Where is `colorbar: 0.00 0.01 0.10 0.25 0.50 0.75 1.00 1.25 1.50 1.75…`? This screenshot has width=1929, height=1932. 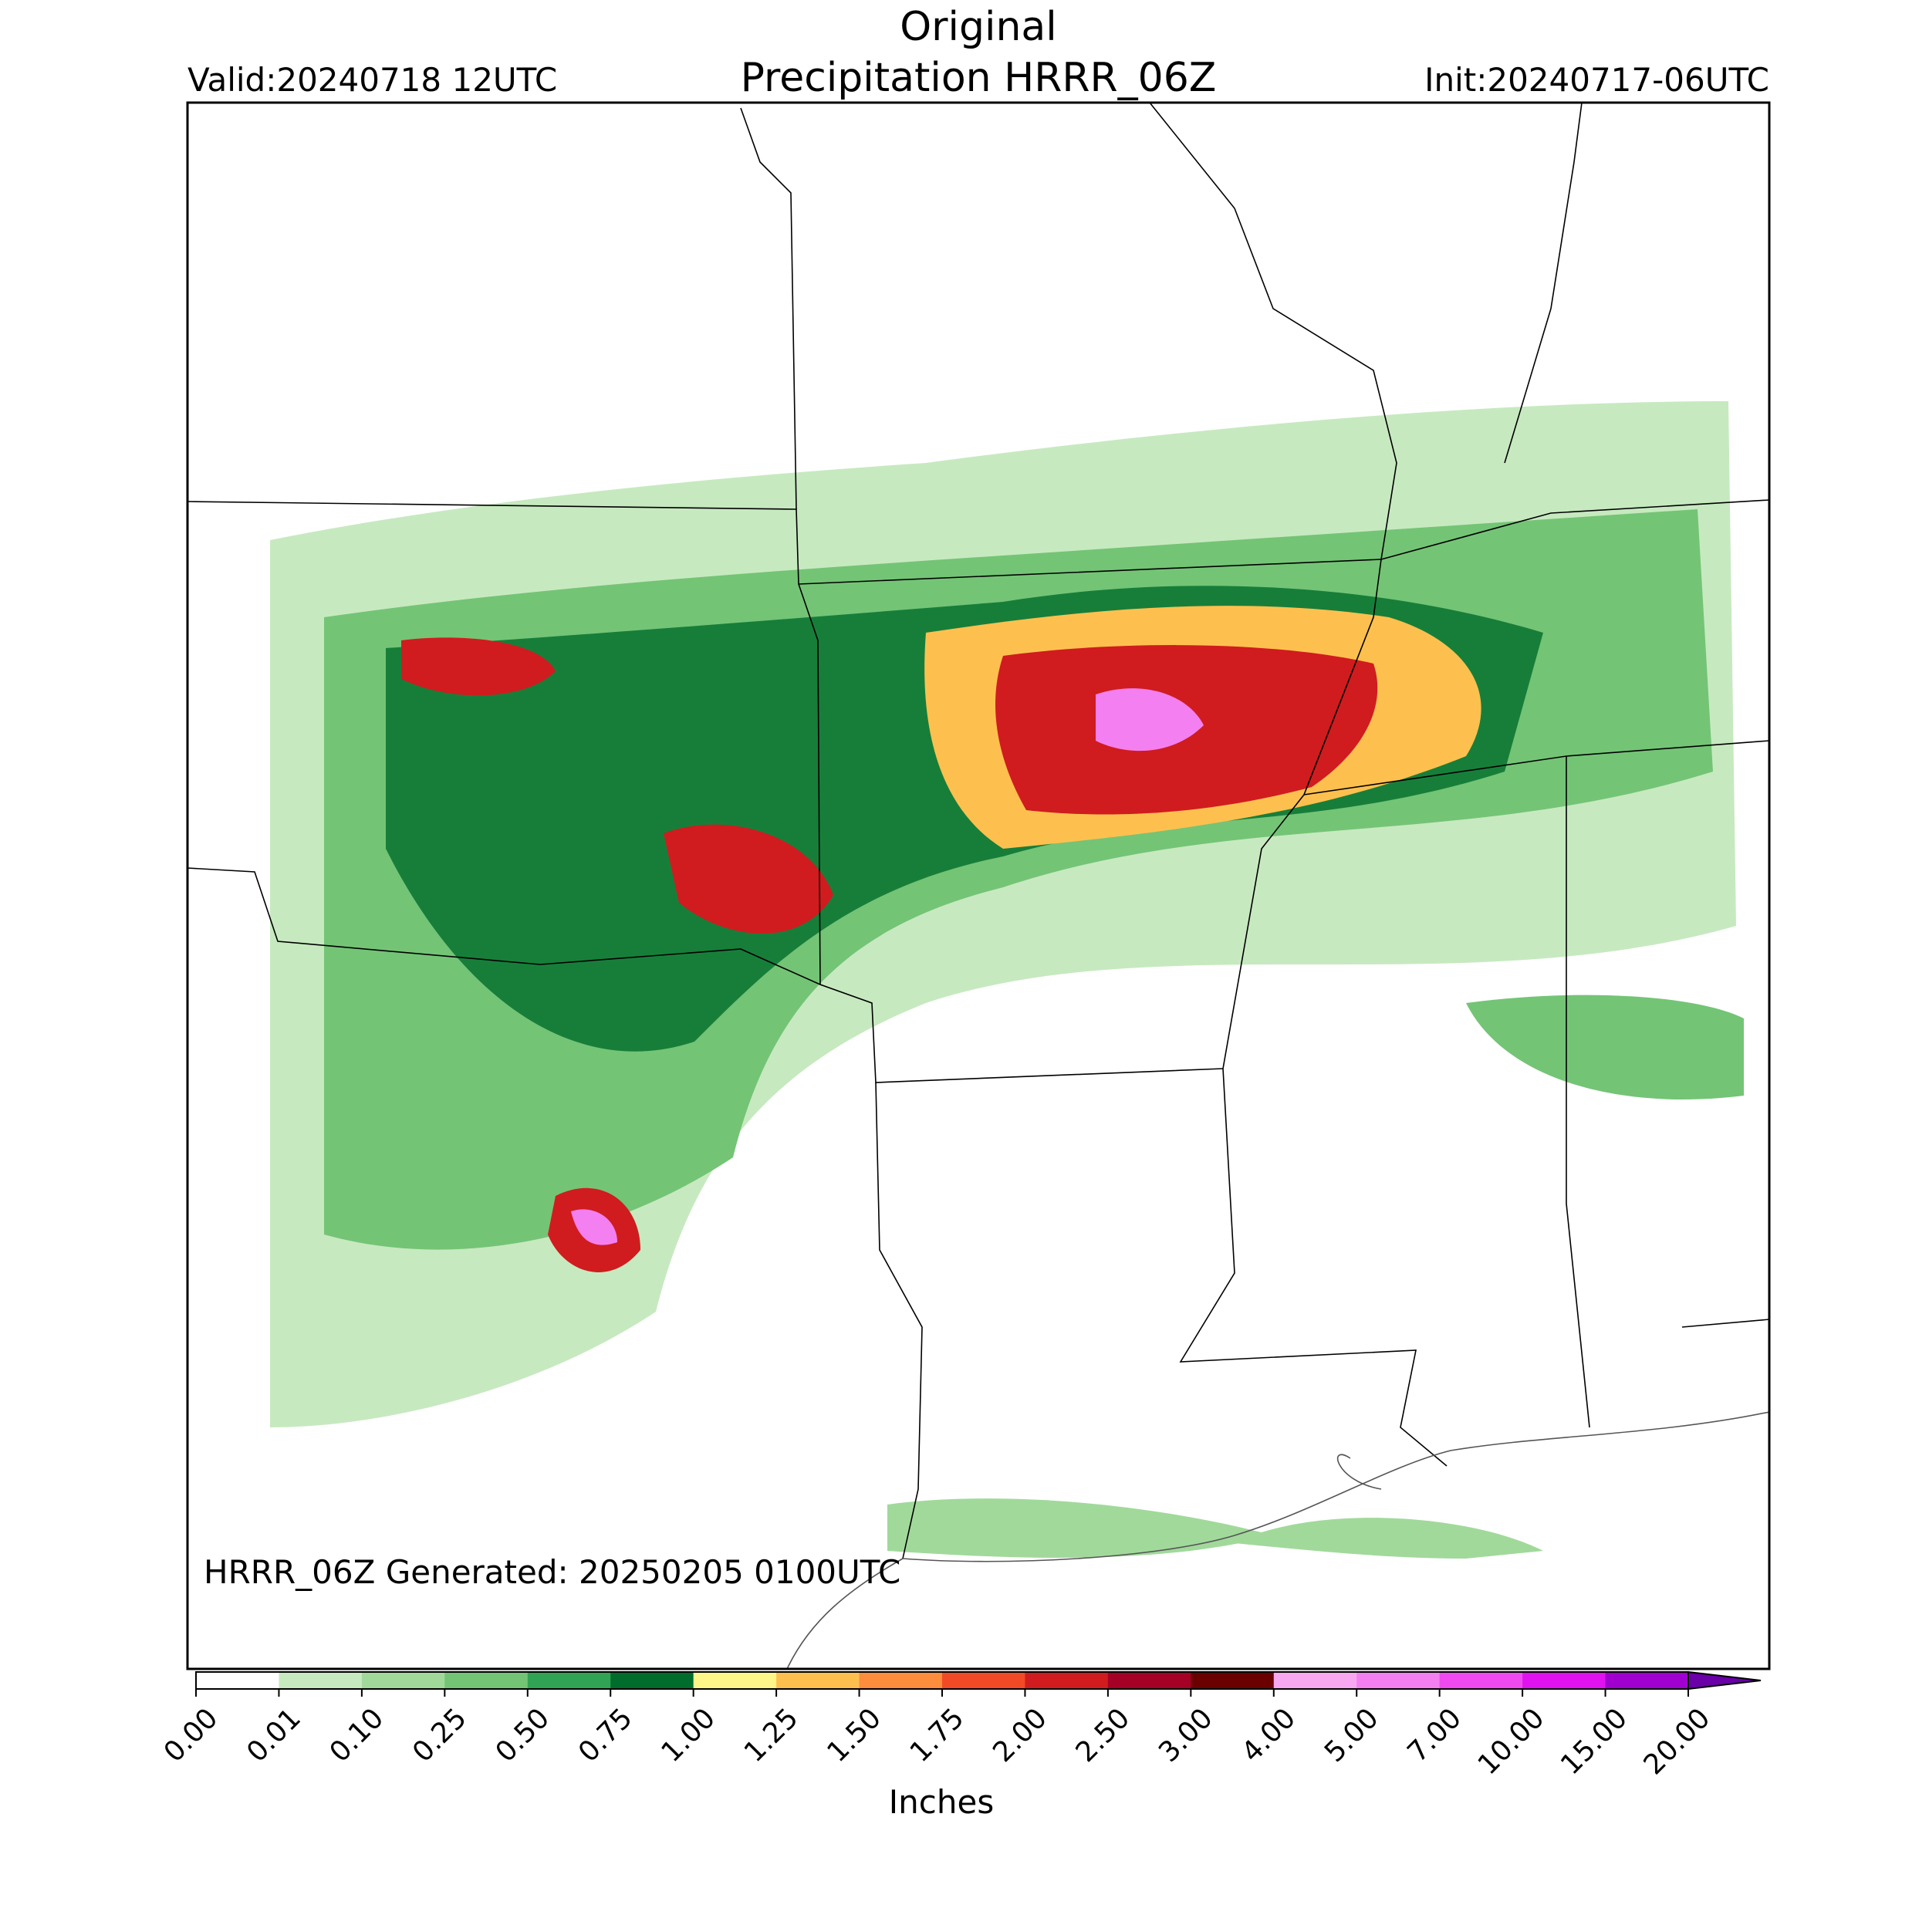
colorbar: 0.00 0.01 0.10 0.25 0.50 0.75 1.00 1.25 1.50 1.75… is located at coordinates (960, 1726).